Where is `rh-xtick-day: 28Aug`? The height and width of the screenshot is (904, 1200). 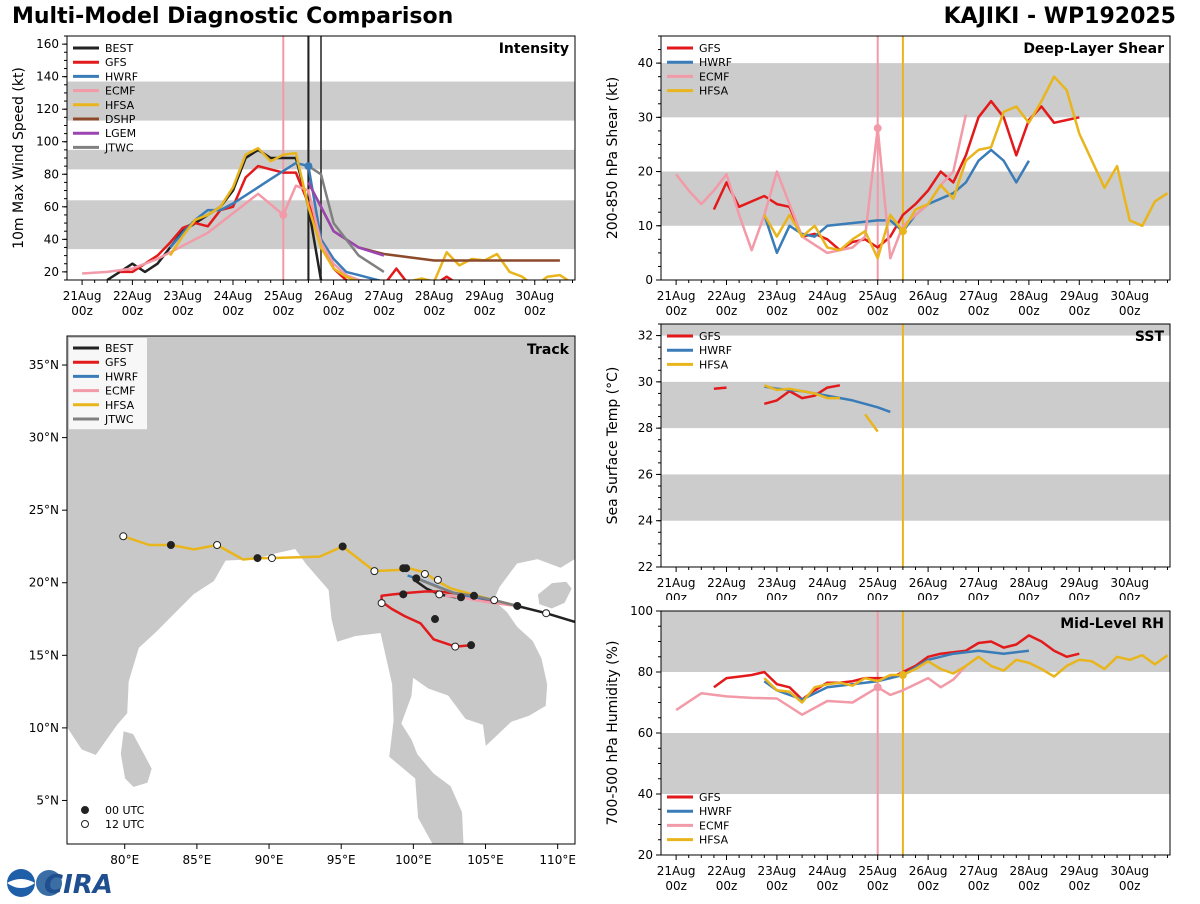 rh-xtick-day: 28Aug is located at coordinates (1029, 871).